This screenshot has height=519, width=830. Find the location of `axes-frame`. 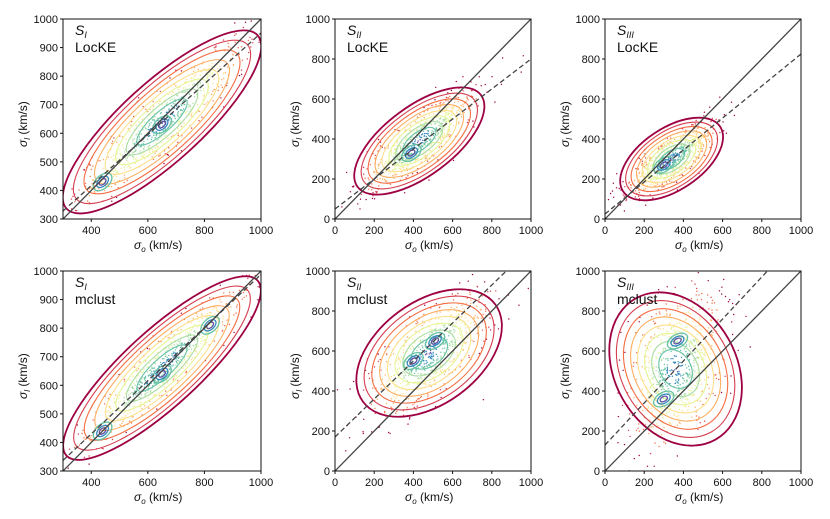

axes-frame is located at coordinates (703, 119).